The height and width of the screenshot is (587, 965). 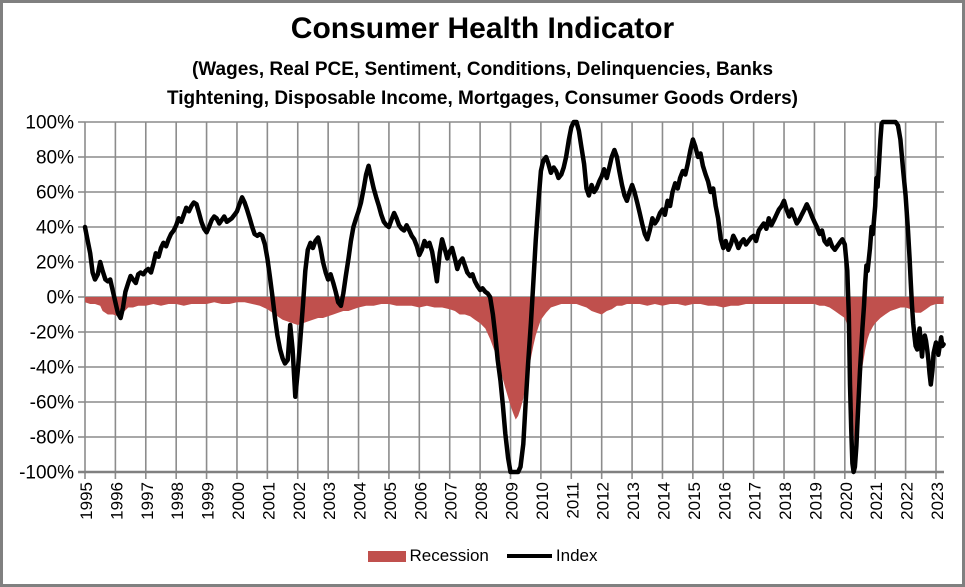 I want to click on x-tick-label: 1999, so click(x=208, y=501).